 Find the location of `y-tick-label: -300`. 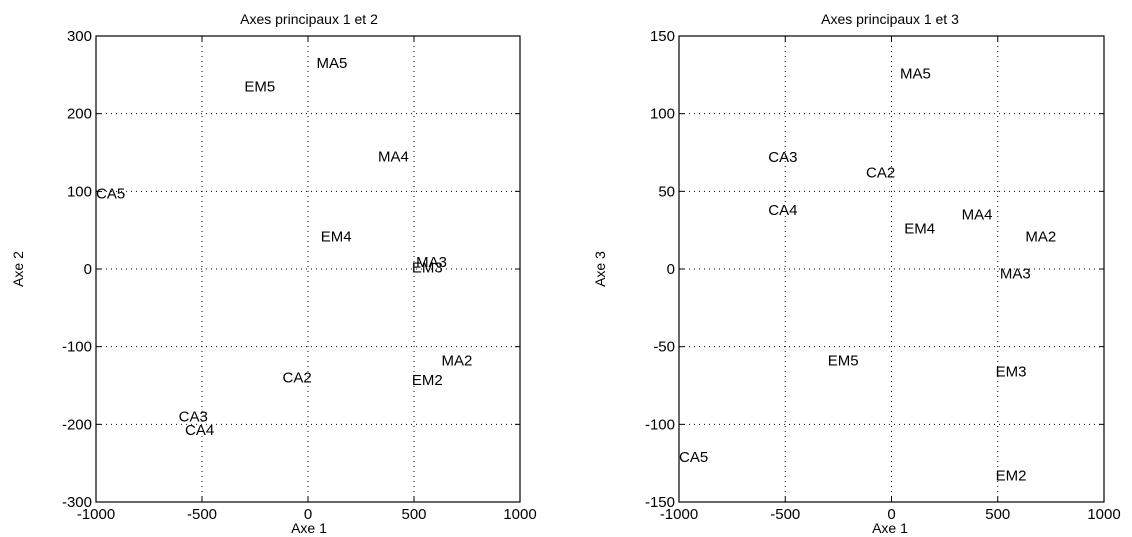

y-tick-label: -300 is located at coordinates (77, 502).